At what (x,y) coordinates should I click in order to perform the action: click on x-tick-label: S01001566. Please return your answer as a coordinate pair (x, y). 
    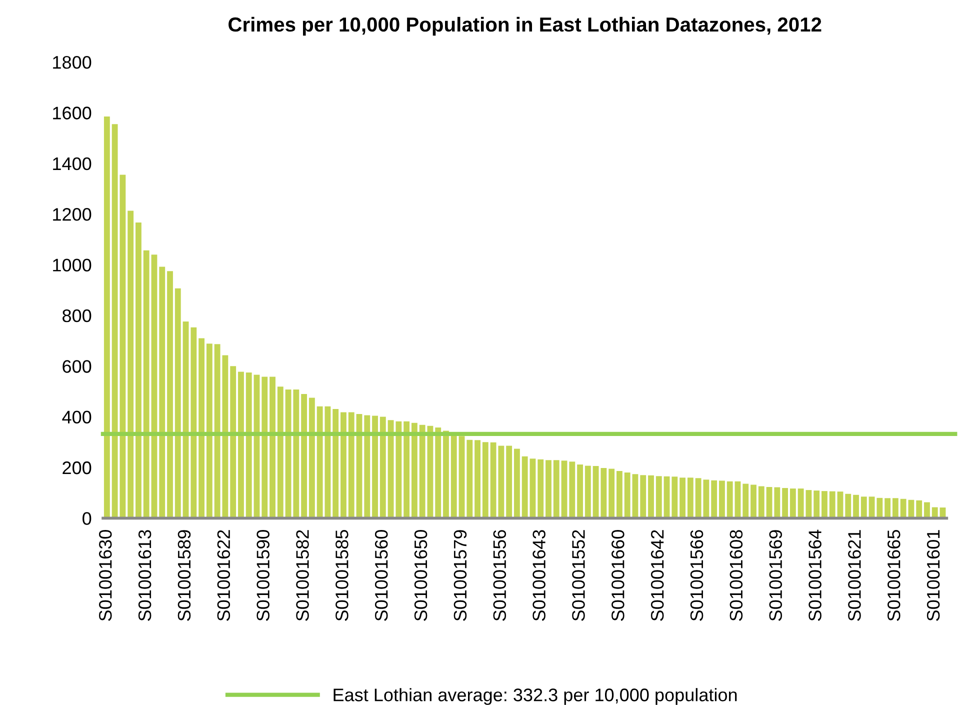
    Looking at the image, I should click on (697, 575).